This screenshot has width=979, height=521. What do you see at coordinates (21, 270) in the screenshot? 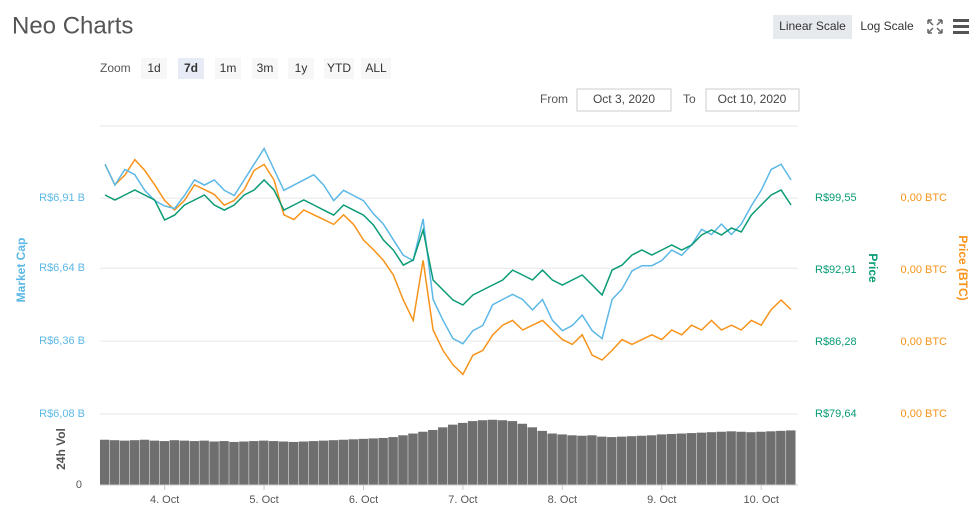
I see `axis-title: Market Cap` at bounding box center [21, 270].